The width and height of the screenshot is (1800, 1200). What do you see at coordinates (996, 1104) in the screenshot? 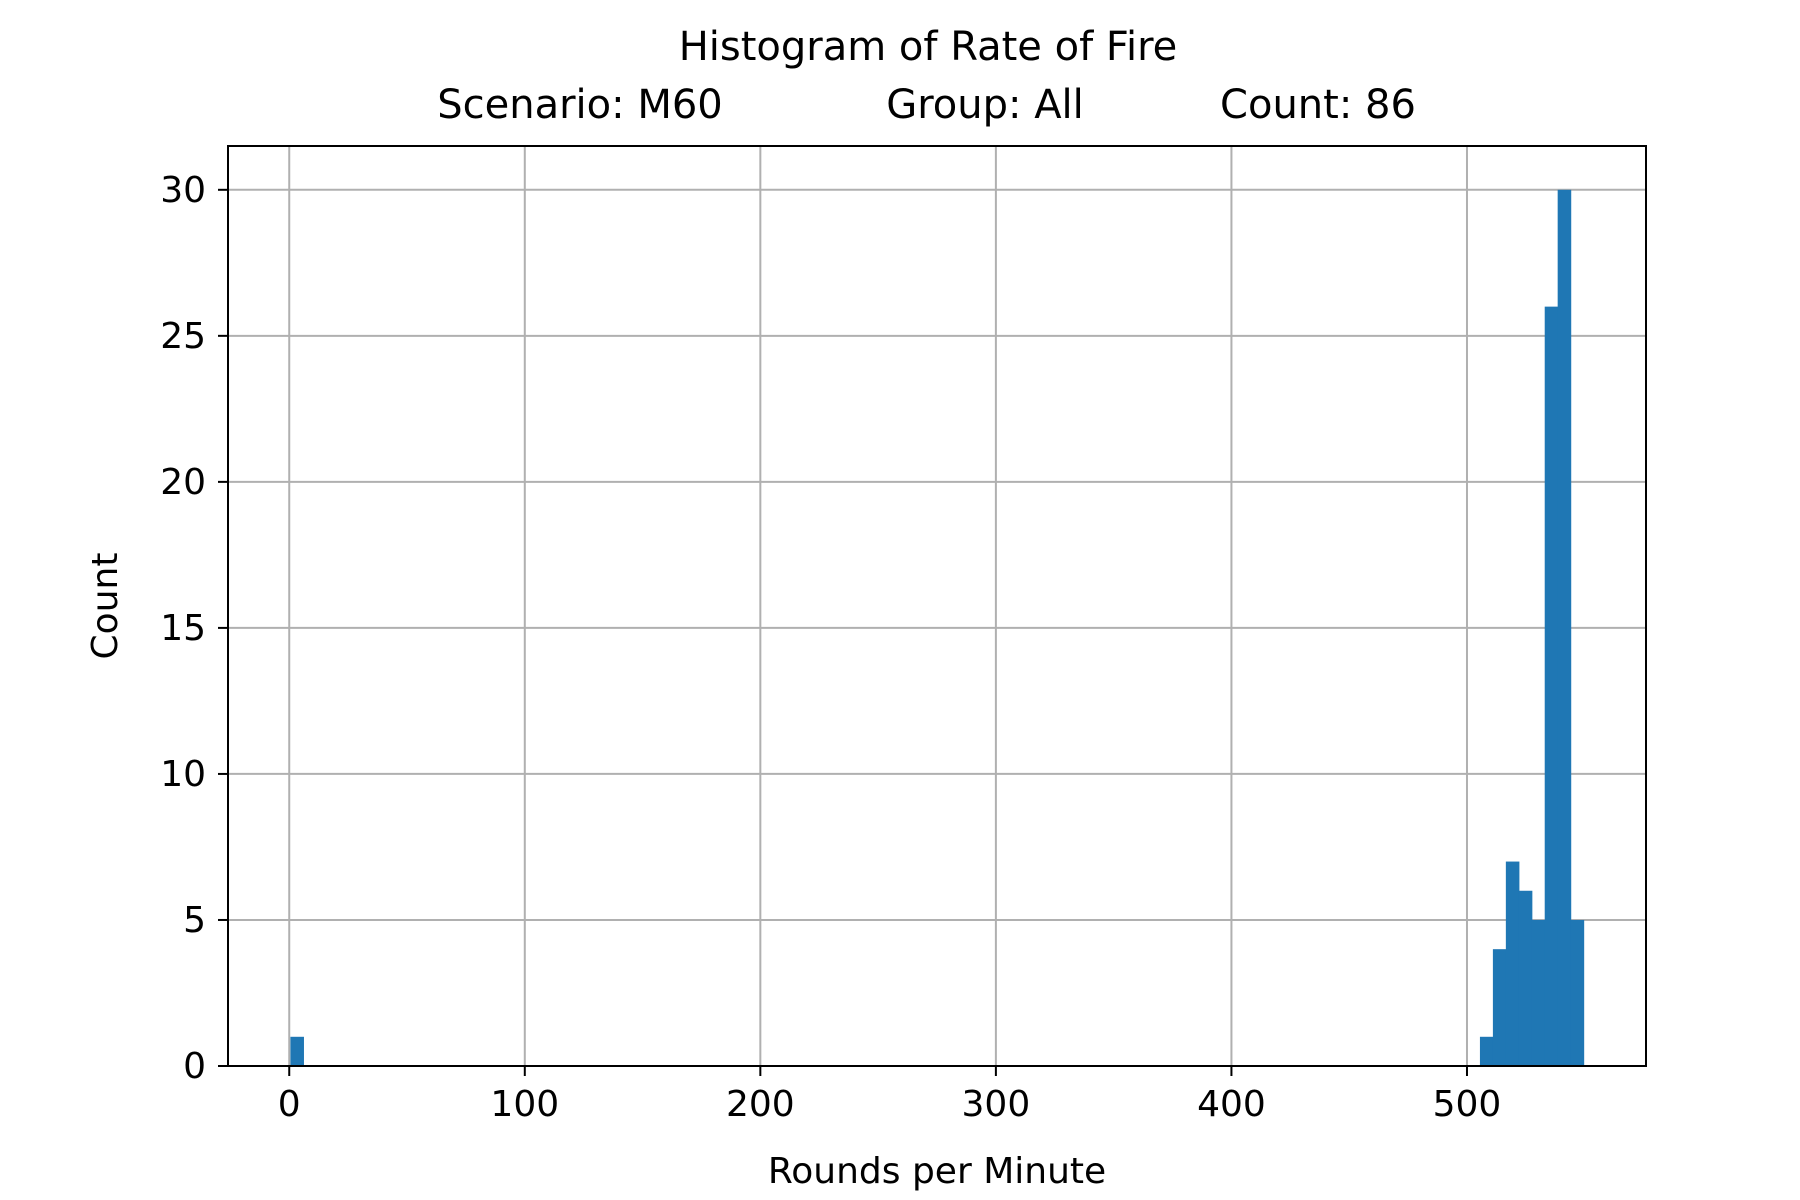
I see `x-tick-label-300: 300` at bounding box center [996, 1104].